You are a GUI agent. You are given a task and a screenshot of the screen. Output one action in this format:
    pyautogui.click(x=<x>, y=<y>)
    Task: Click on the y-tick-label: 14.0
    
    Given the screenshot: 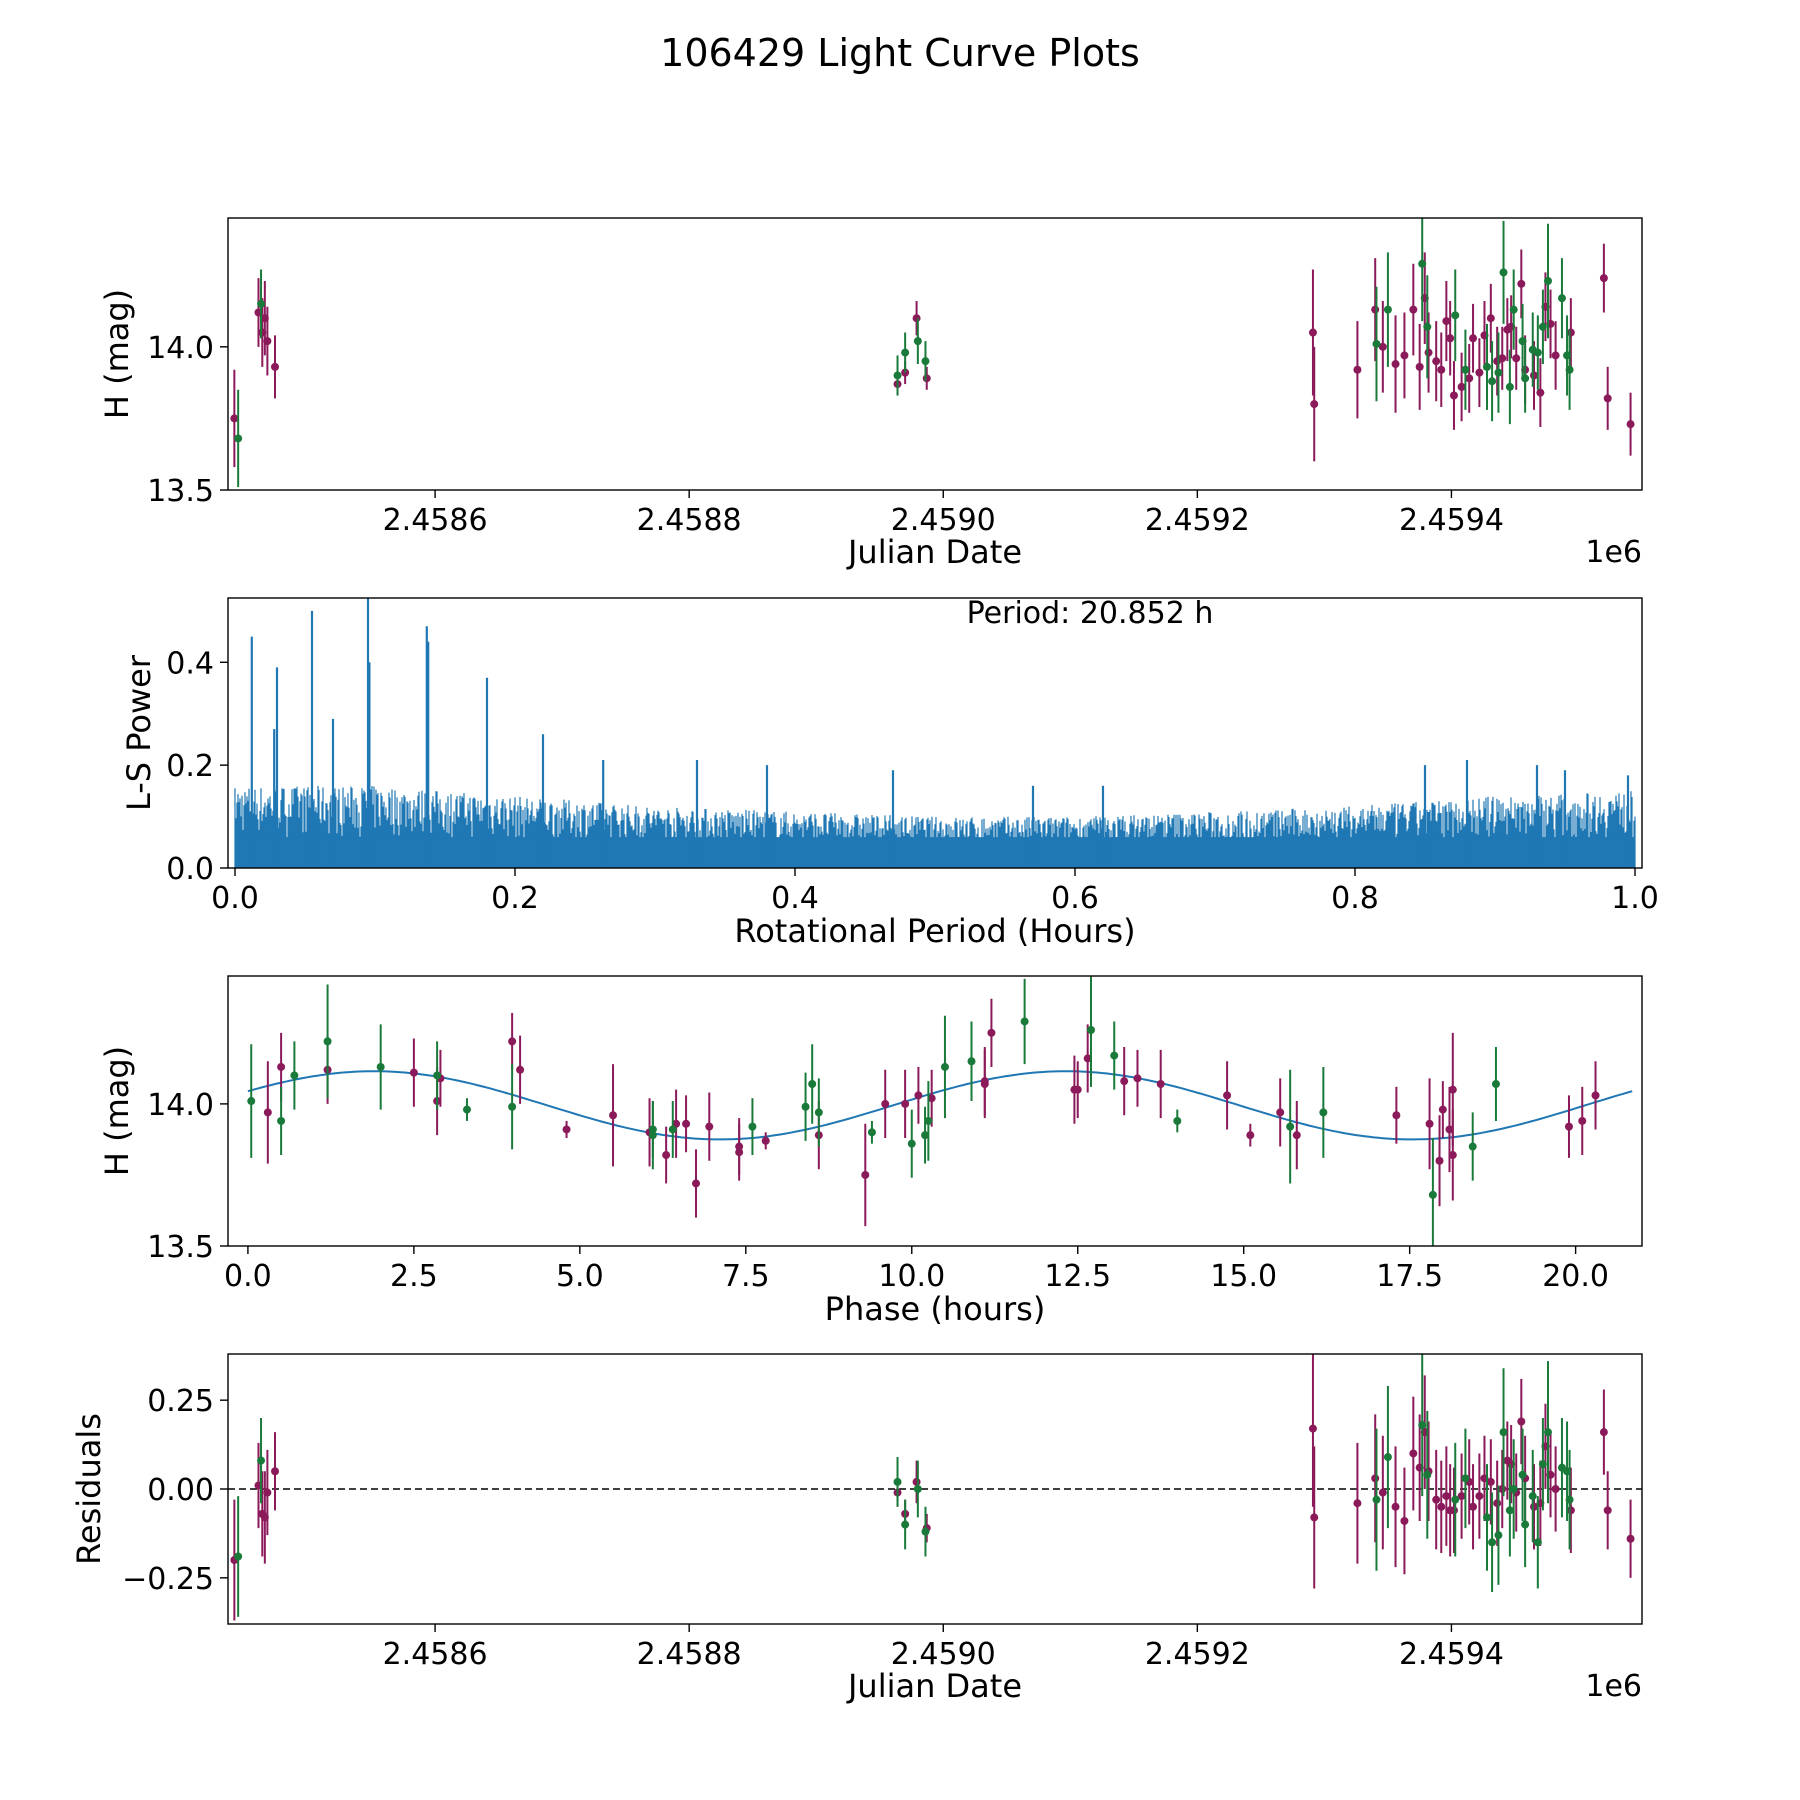 What is the action you would take?
    pyautogui.click(x=180, y=348)
    